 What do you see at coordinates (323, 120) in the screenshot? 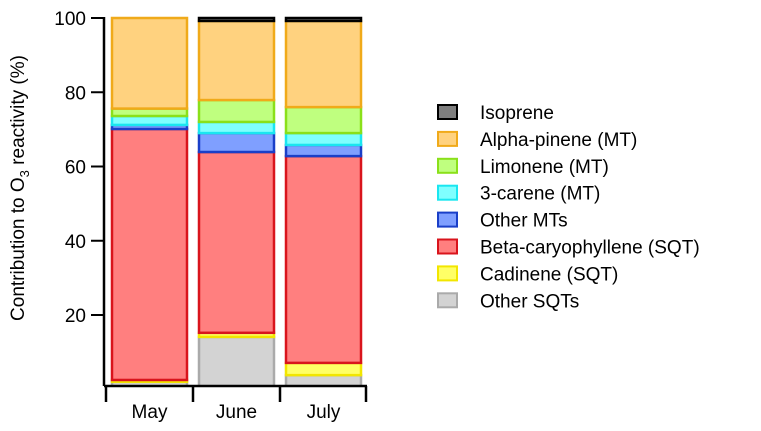
I see `bar-segment-limonene-mt--july` at bounding box center [323, 120].